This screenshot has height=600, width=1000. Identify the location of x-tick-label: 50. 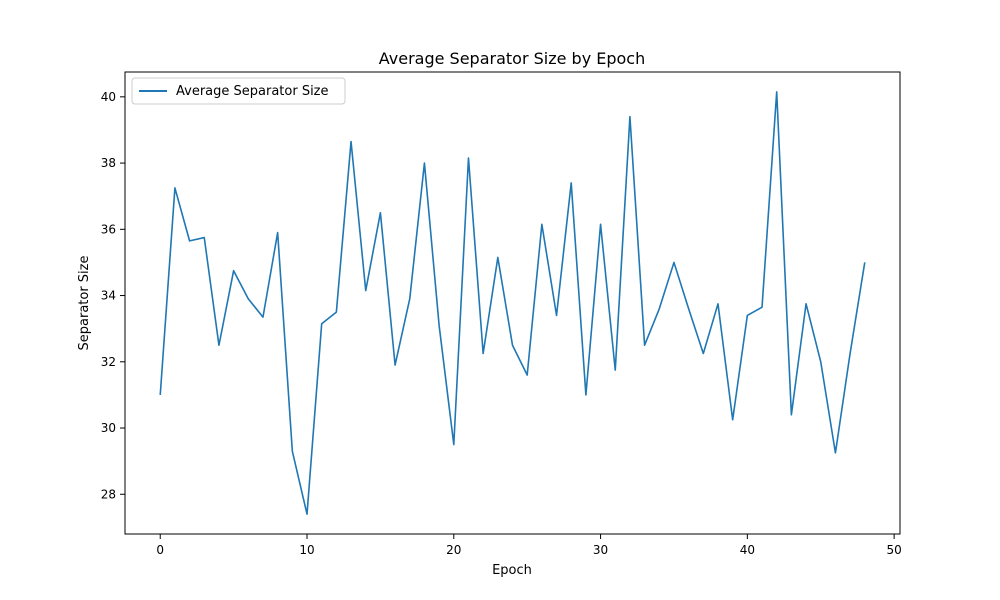
(893, 550).